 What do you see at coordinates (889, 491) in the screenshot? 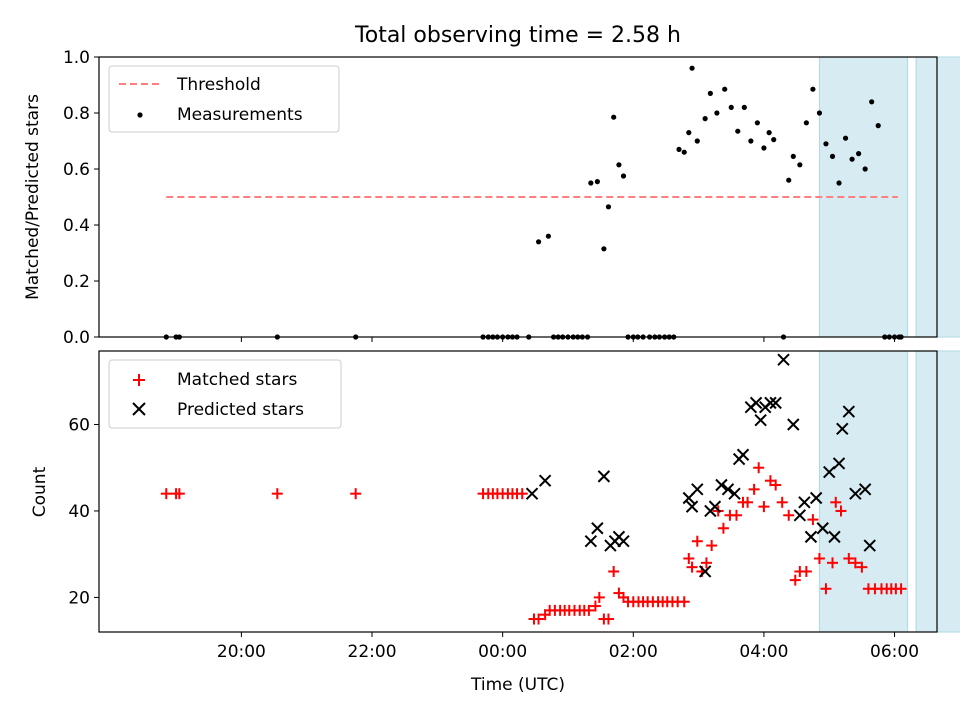
I see `bottom-observing-windows` at bounding box center [889, 491].